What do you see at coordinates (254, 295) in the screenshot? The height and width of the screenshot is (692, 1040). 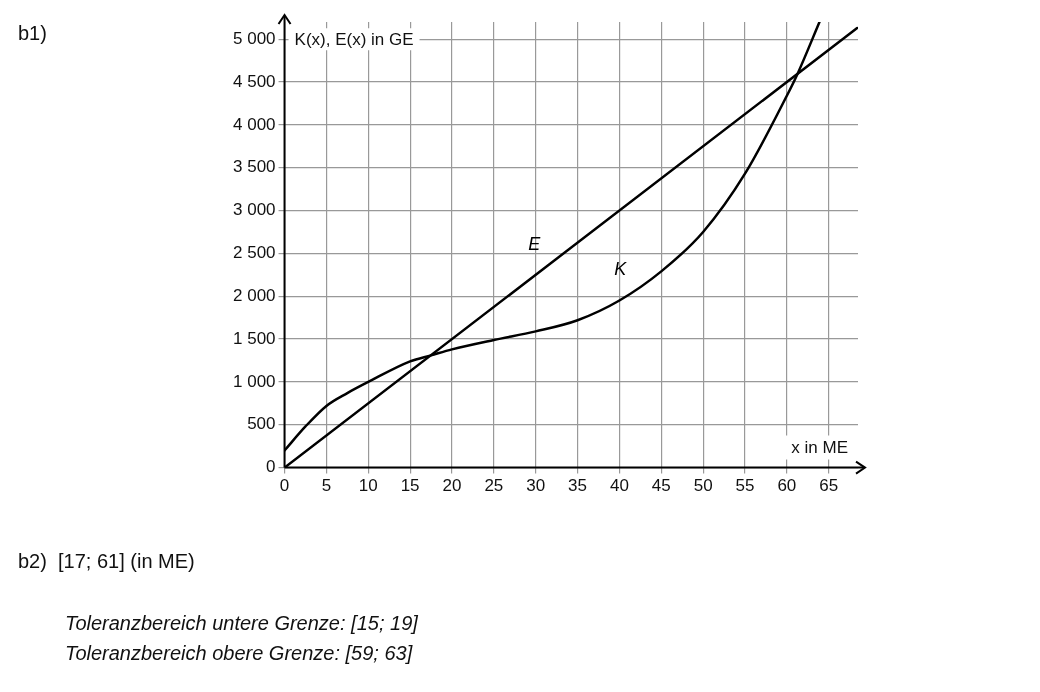 I see `y-tick-label: 2 000` at bounding box center [254, 295].